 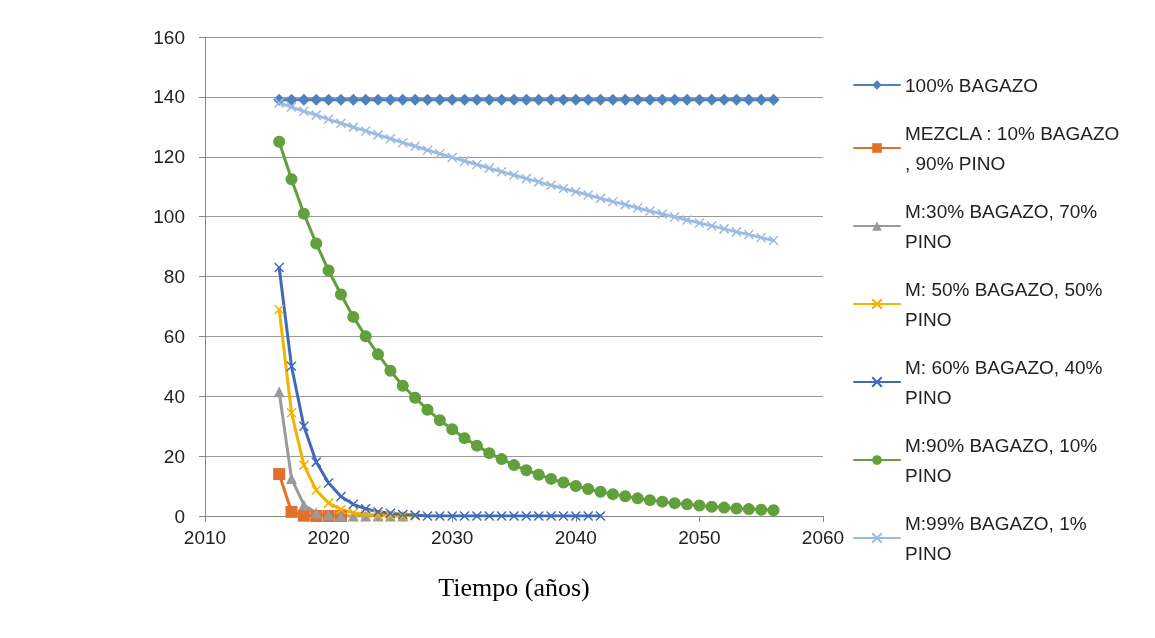 What do you see at coordinates (169, 217) in the screenshot?
I see `y-tick-label: 100` at bounding box center [169, 217].